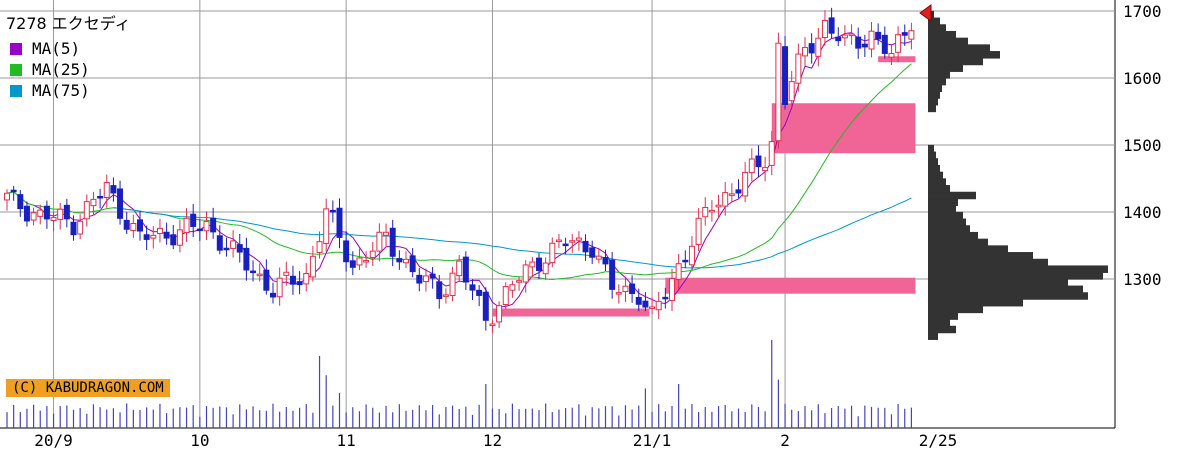 The height and width of the screenshot is (452, 1200). What do you see at coordinates (61, 90) in the screenshot?
I see `legend-label-ma75: MA(75)` at bounding box center [61, 90].